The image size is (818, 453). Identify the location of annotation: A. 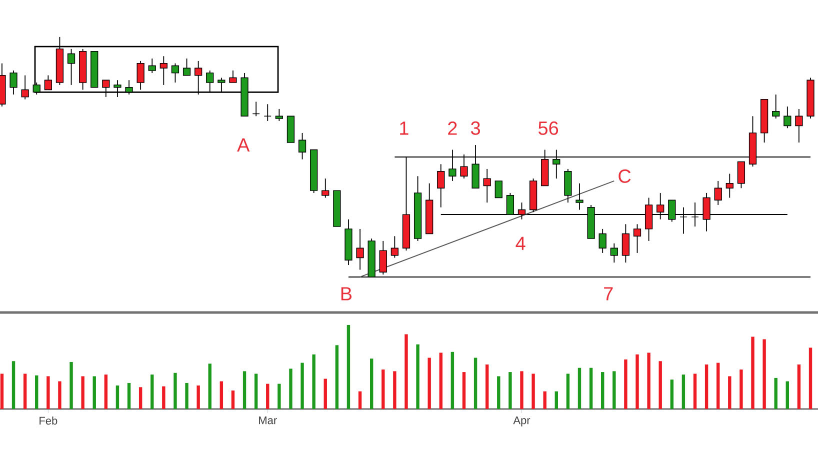
(243, 145).